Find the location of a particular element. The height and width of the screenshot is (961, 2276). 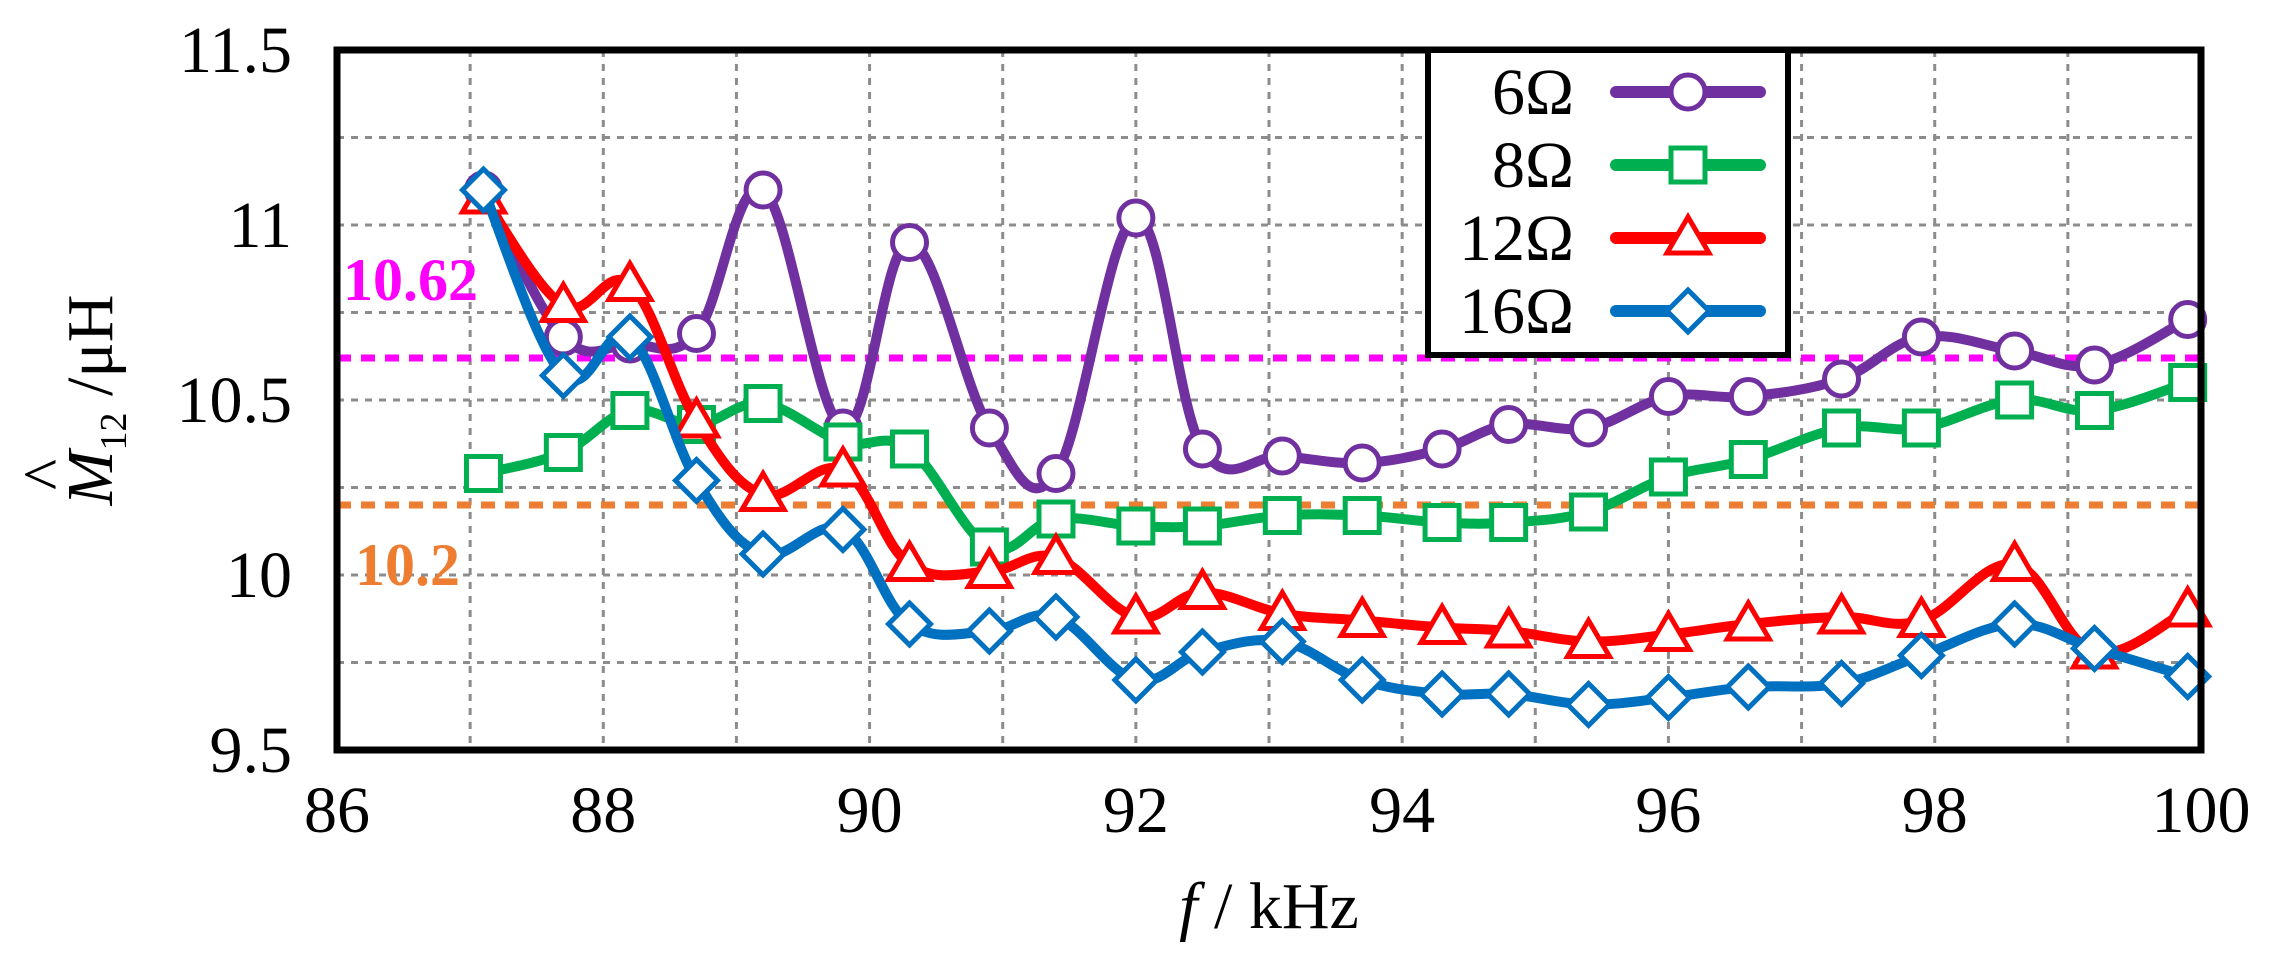

legend-label: 16Ω is located at coordinates (1516, 311).